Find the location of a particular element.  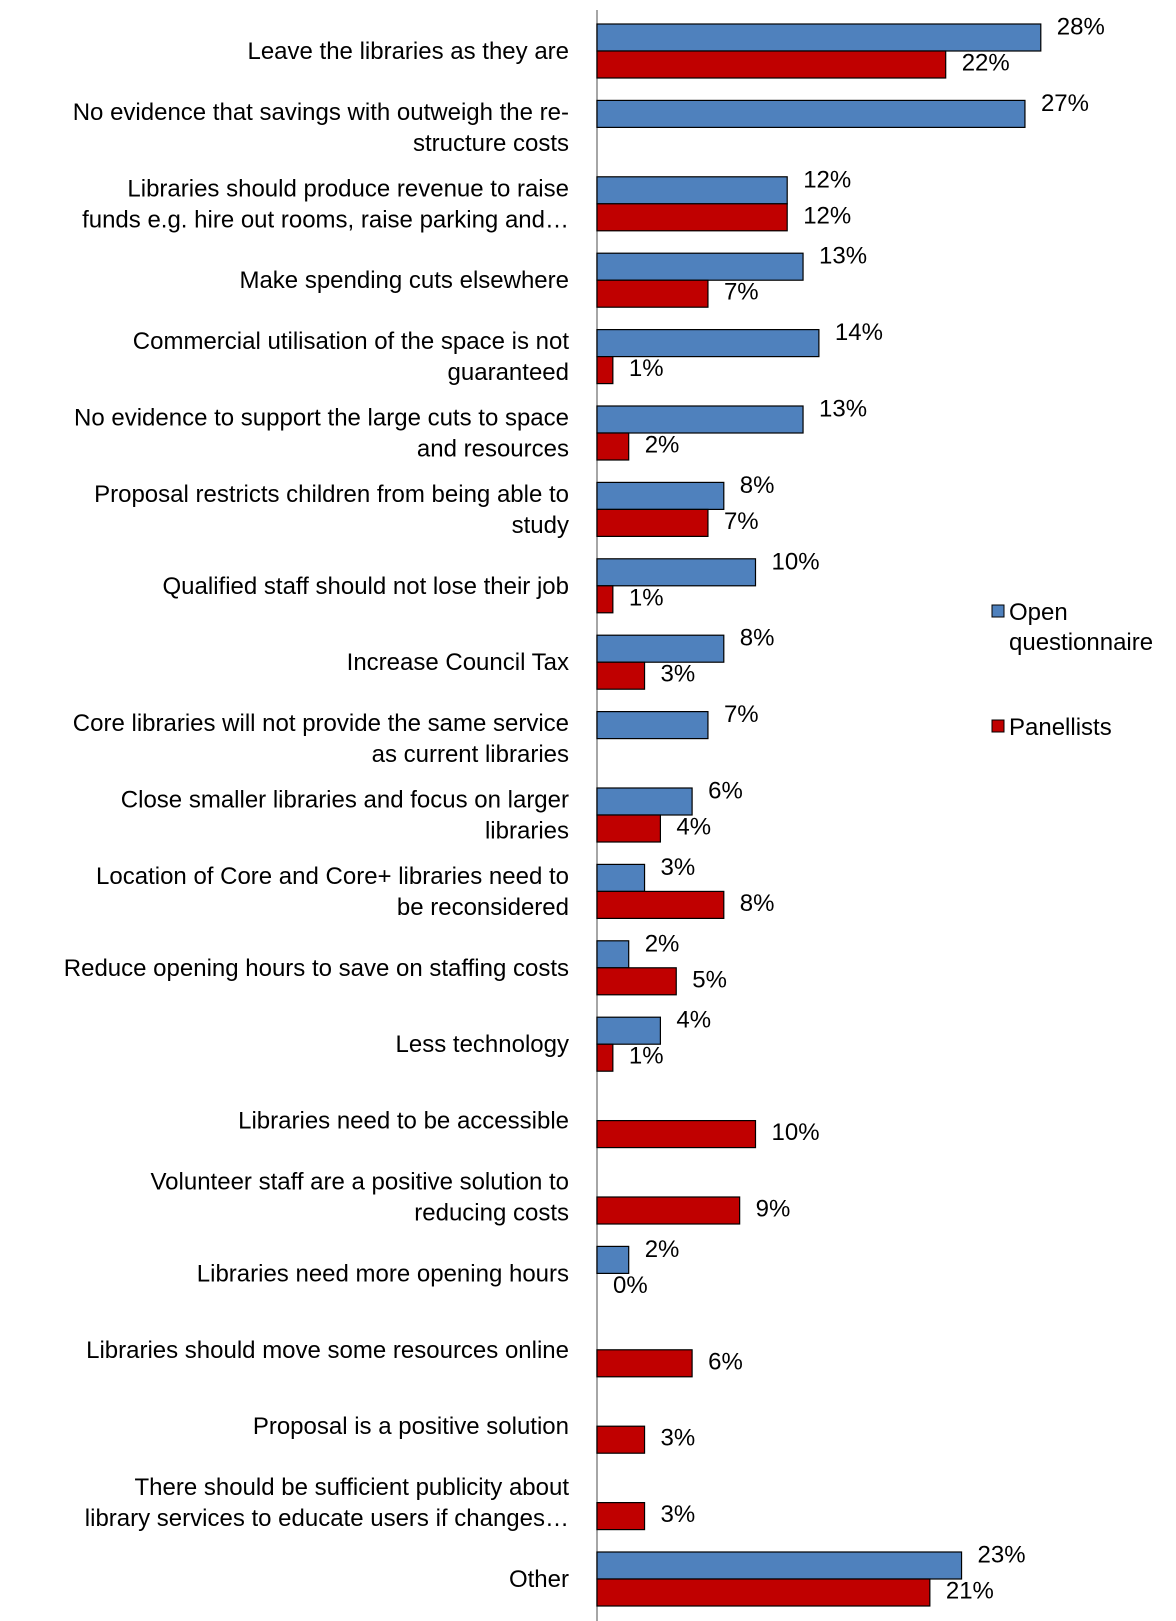

data-label: 22% is located at coordinates (986, 63).